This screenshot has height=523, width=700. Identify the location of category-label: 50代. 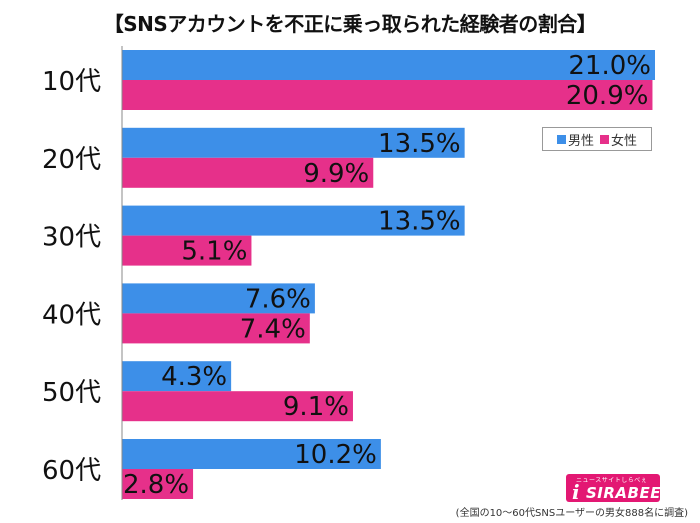
(71, 393).